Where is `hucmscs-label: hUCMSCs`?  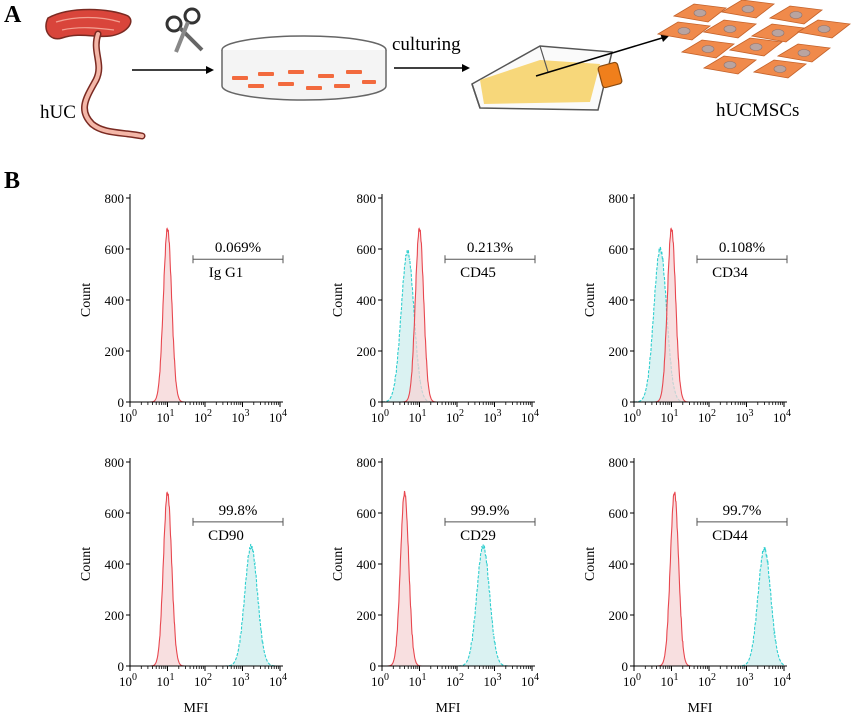 hucmscs-label: hUCMSCs is located at coordinates (757, 110).